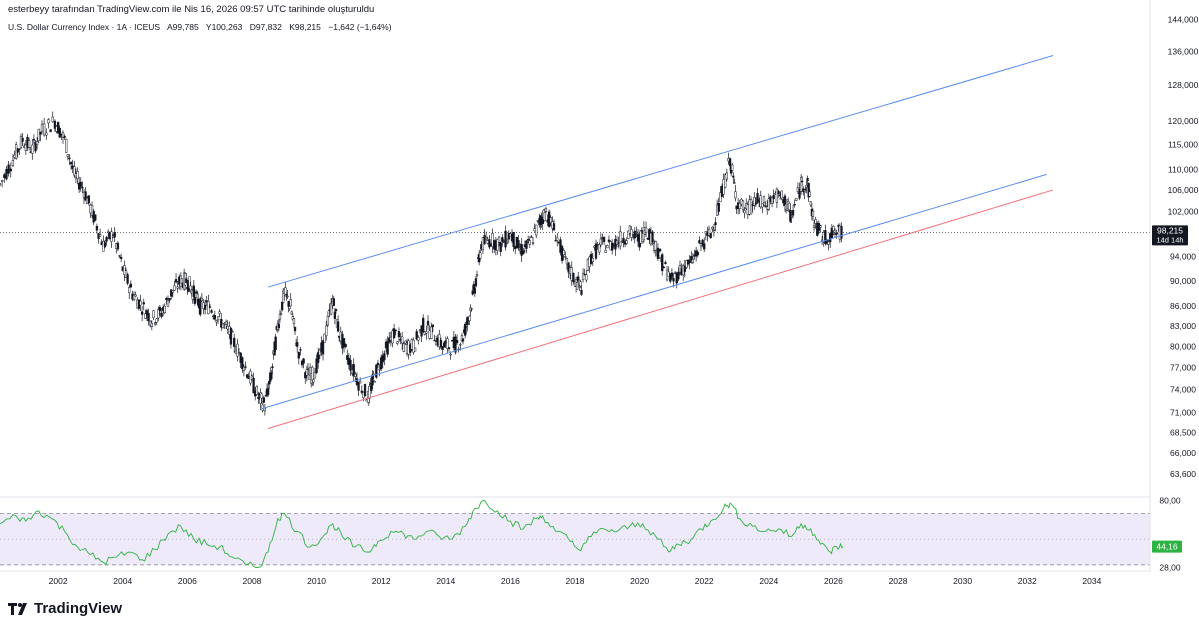 The image size is (1199, 630). I want to click on price-tick-label: 94,000, so click(1183, 257).